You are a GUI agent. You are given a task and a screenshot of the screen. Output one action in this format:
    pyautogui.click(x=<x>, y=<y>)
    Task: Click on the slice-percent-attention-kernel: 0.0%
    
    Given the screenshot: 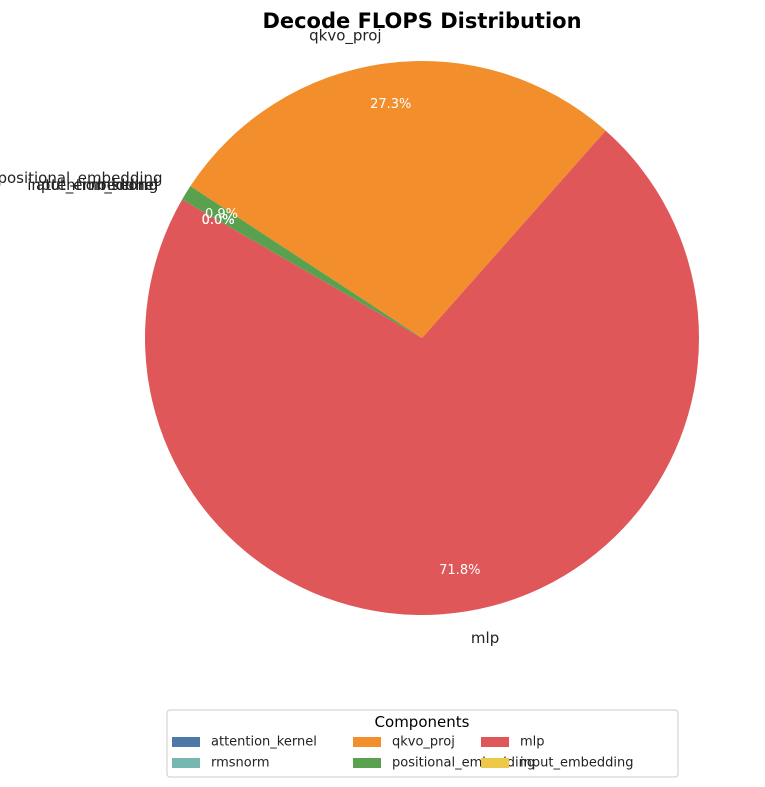 What is the action you would take?
    pyautogui.click(x=218, y=220)
    